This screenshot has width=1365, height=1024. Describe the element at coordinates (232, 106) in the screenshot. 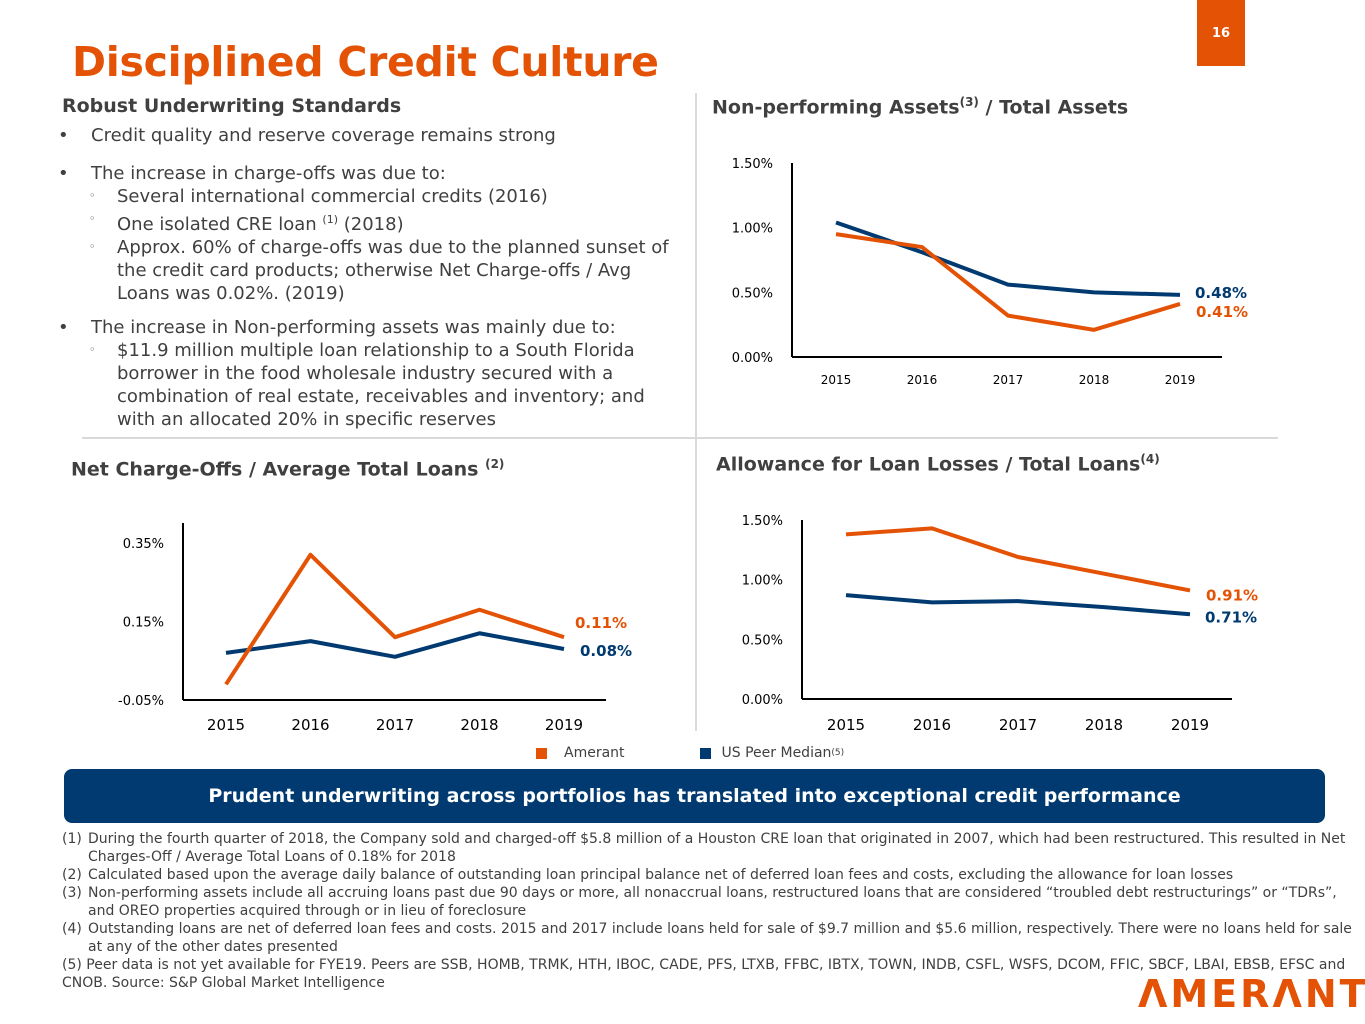

I see `left-section-heading: Robust Underwriting Standards` at that location.